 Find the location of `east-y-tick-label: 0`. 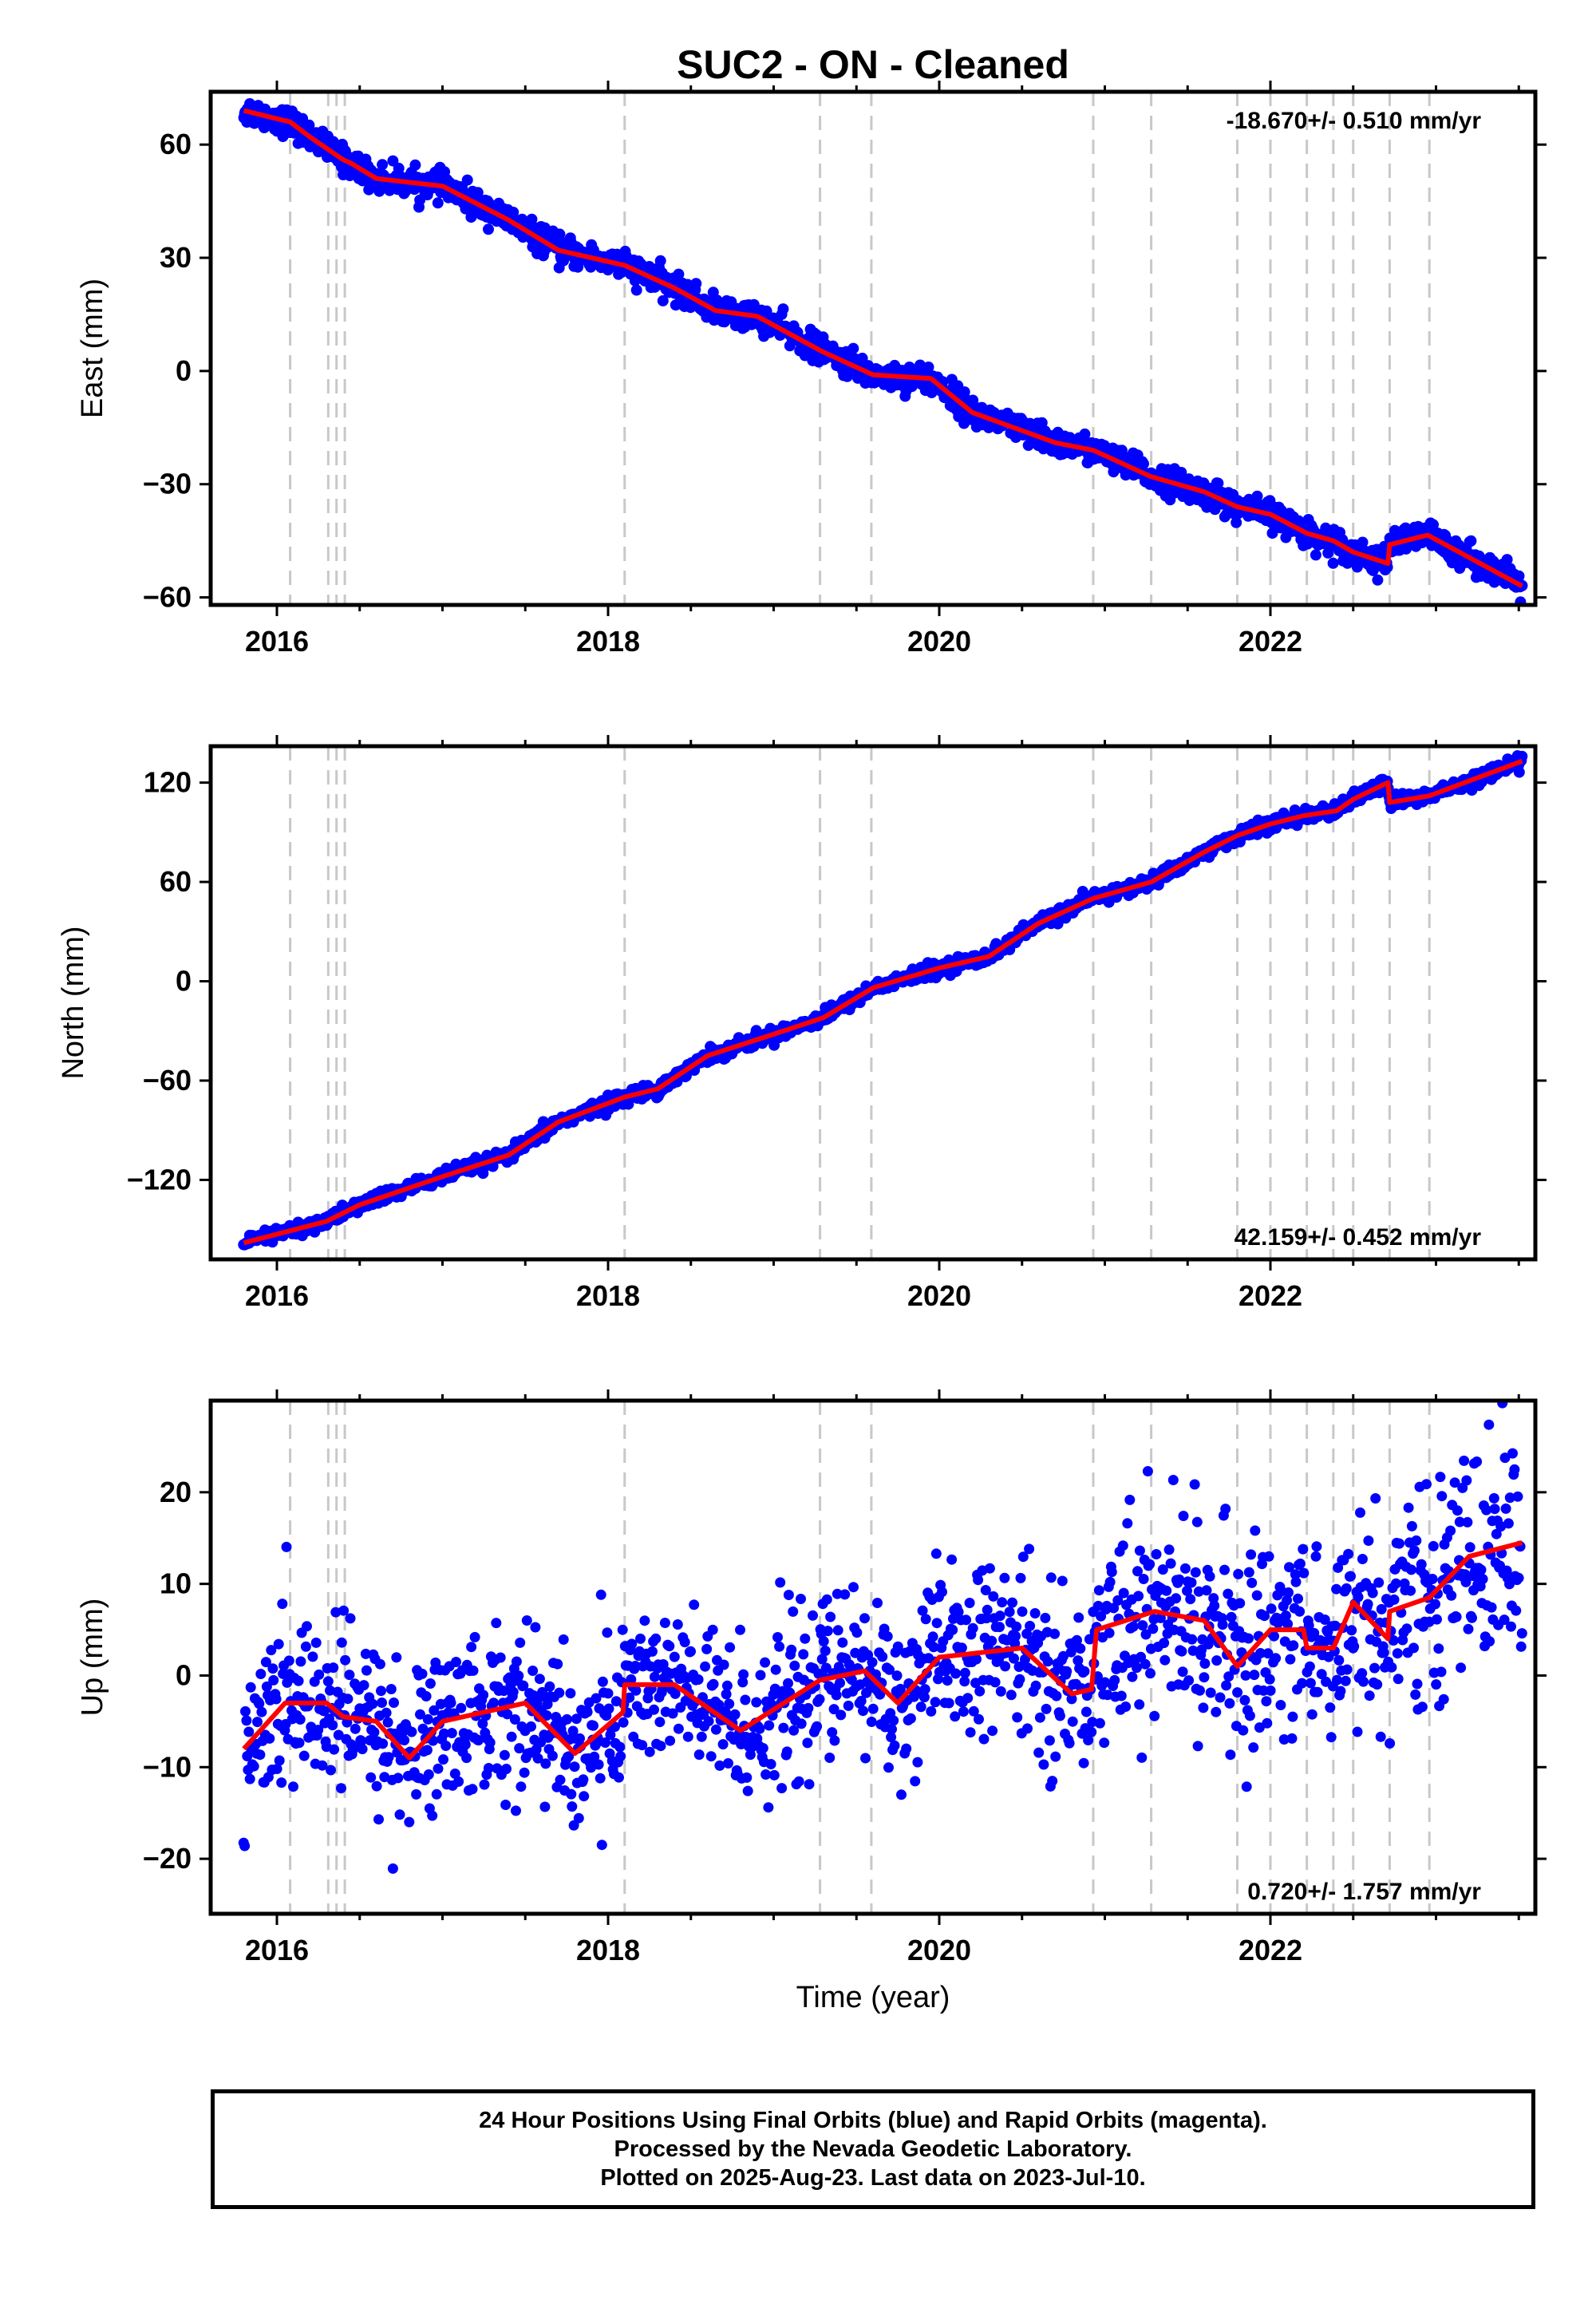

east-y-tick-label: 0 is located at coordinates (184, 370).